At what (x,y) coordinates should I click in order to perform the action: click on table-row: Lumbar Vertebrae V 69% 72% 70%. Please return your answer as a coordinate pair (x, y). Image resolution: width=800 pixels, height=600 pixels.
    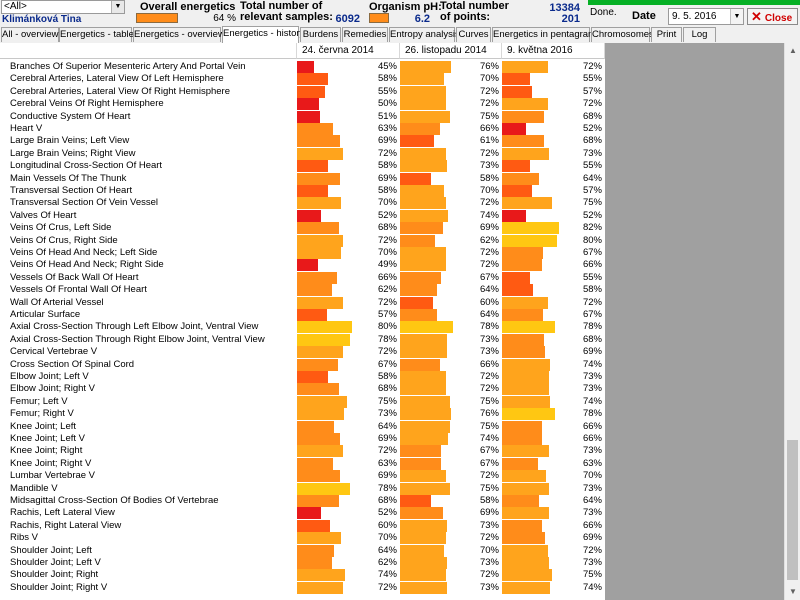
    Looking at the image, I should click on (302, 476).